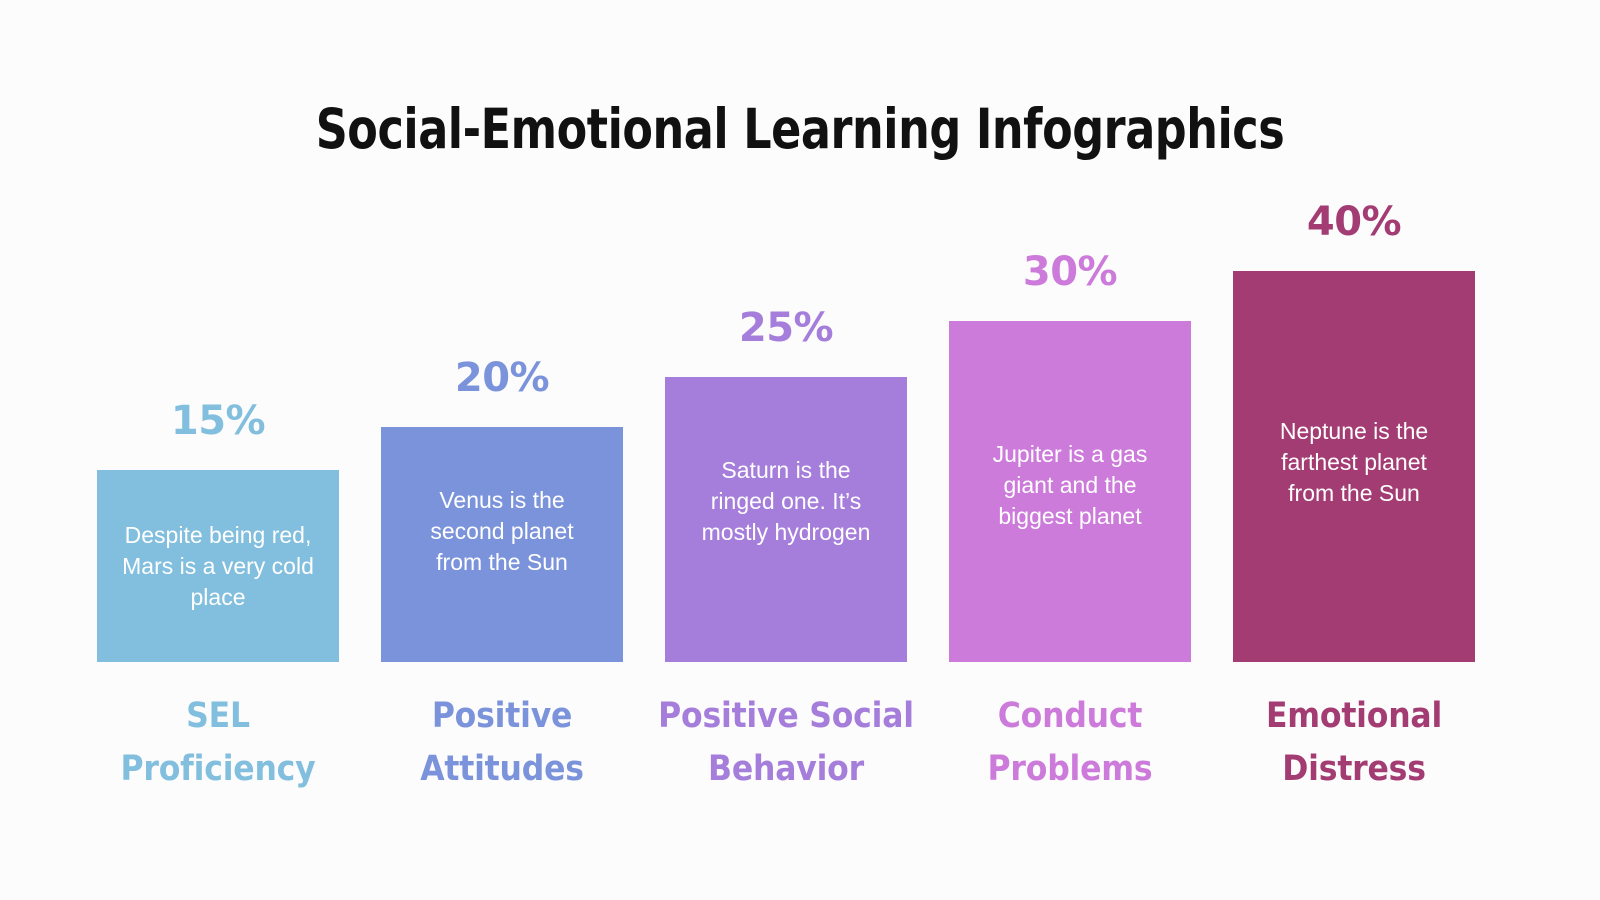  What do you see at coordinates (218, 742) in the screenshot?
I see `bar-category-label: SEL Proficiency` at bounding box center [218, 742].